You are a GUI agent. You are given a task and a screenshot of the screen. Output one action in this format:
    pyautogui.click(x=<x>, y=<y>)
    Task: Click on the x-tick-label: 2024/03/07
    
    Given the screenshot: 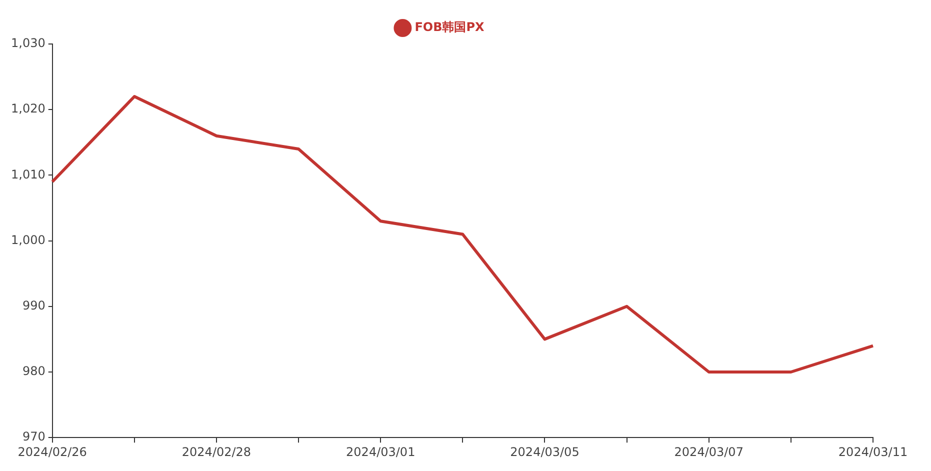 What is the action you would take?
    pyautogui.click(x=709, y=451)
    